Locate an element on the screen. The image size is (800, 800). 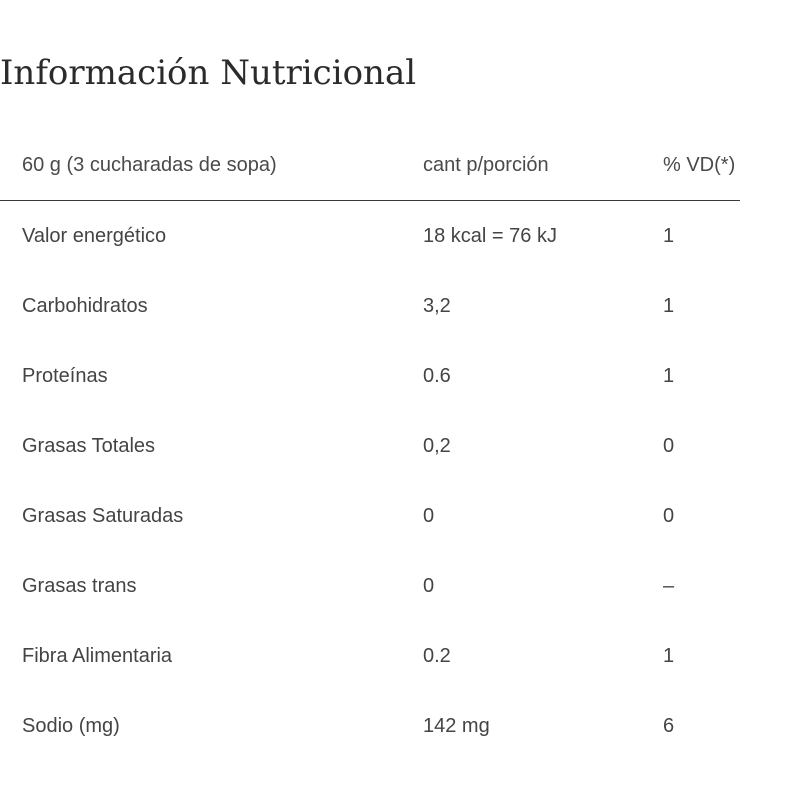
table-row: Valor energético 18 kcal = 76 kJ 1 is located at coordinates (370, 236).